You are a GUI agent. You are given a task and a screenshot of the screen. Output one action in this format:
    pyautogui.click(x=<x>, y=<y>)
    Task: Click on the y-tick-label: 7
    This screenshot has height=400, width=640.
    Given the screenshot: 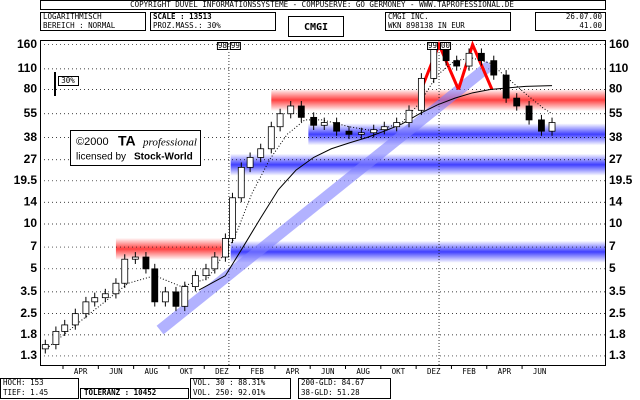 What is the action you would take?
    pyautogui.click(x=33, y=246)
    